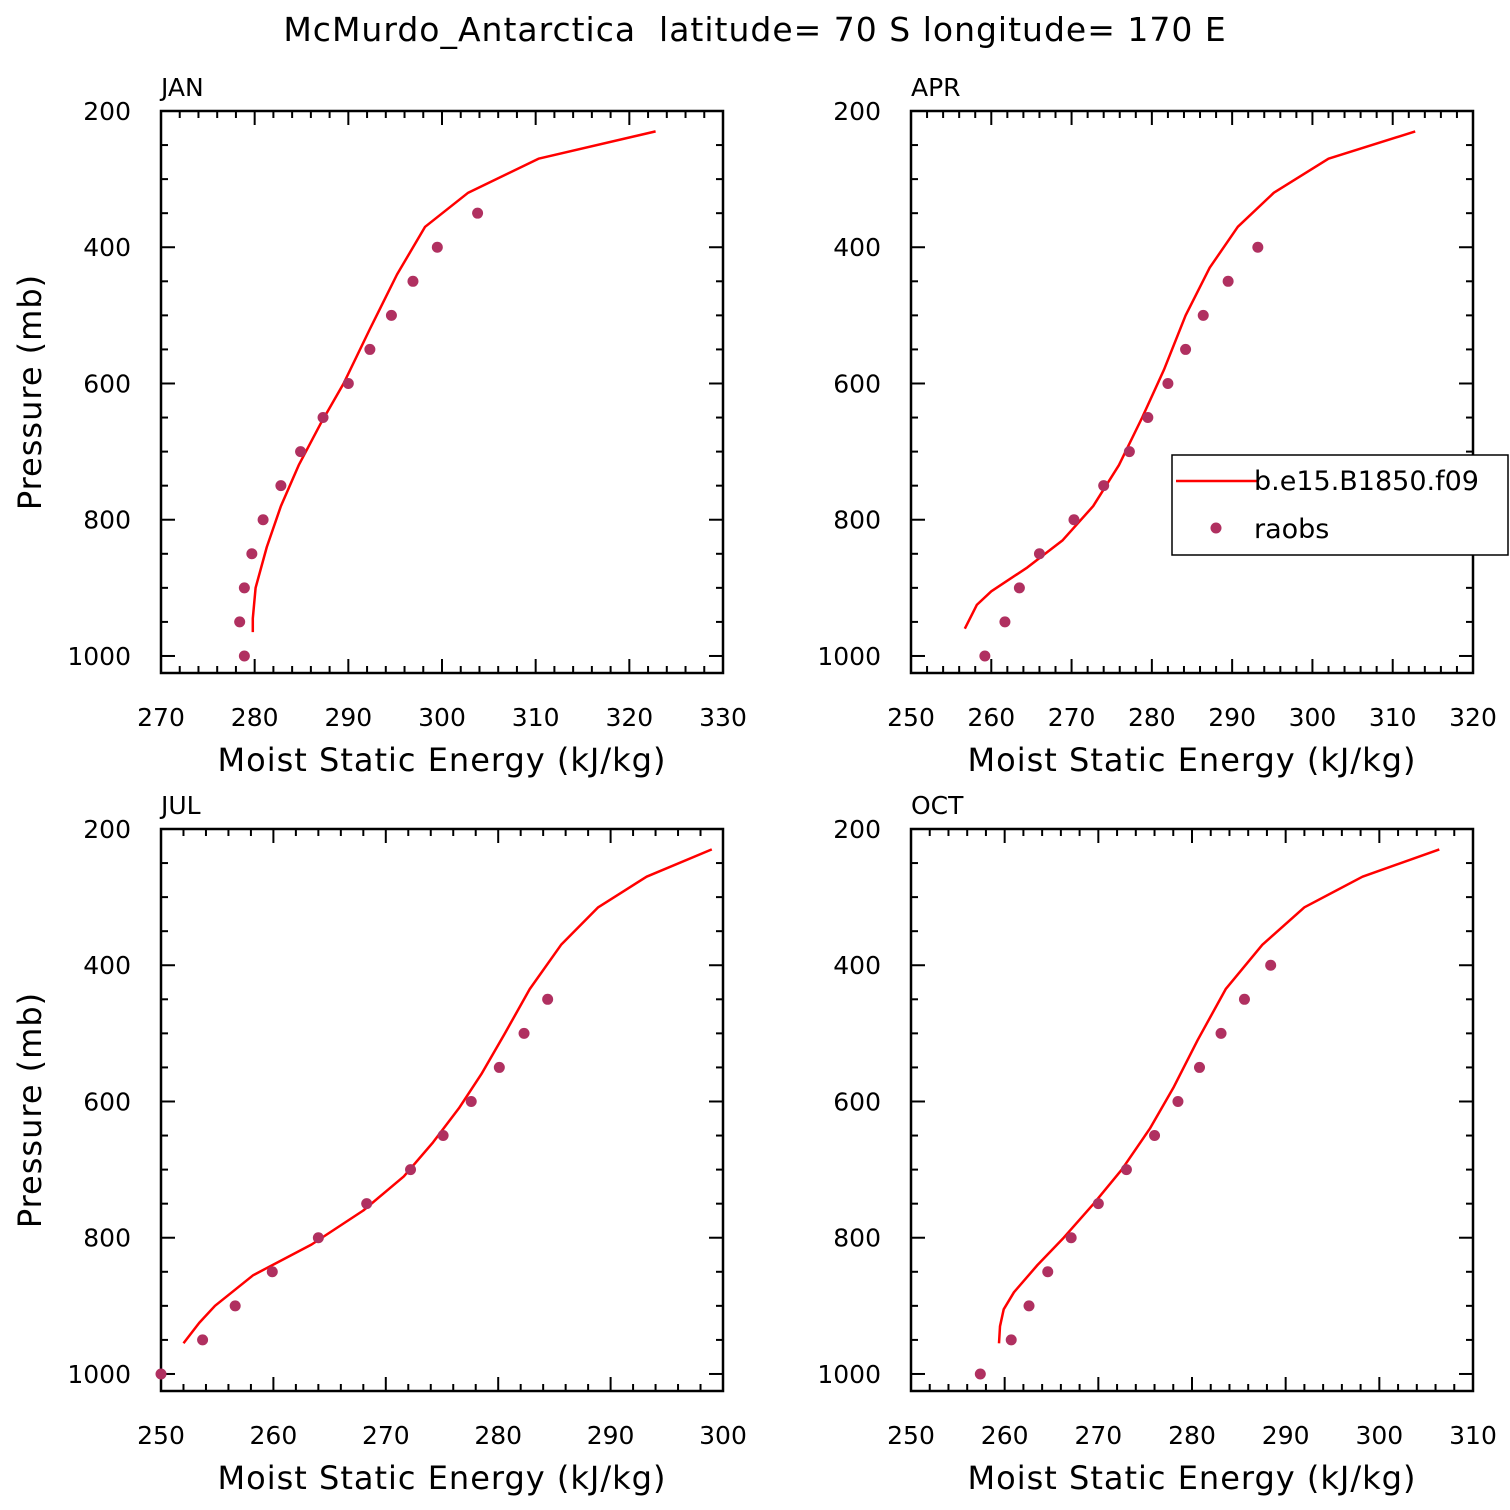 Image resolution: width=1510 pixels, height=1510 pixels. Describe the element at coordinates (936, 87) in the screenshot. I see `panel-label: APR` at that location.